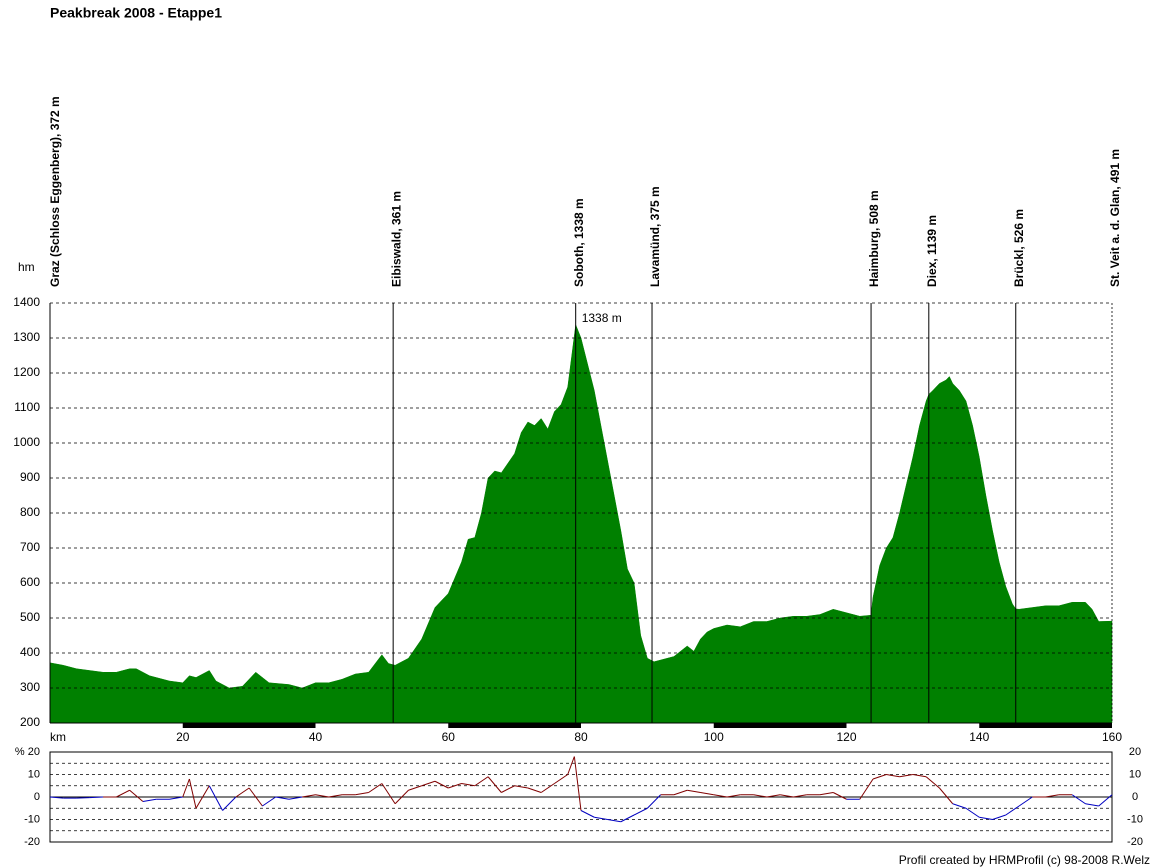 The width and height of the screenshot is (1162, 868). Describe the element at coordinates (579, 242) in the screenshot. I see `waypoint-label: Soboth, 1338 m` at that location.